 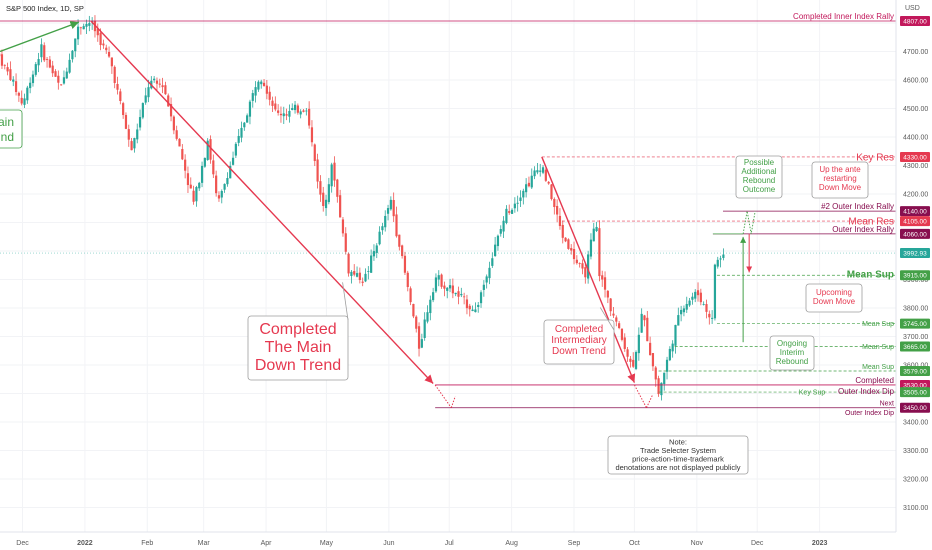 What do you see at coordinates (757, 543) in the screenshot?
I see `x-tick-label: Dec` at bounding box center [757, 543].